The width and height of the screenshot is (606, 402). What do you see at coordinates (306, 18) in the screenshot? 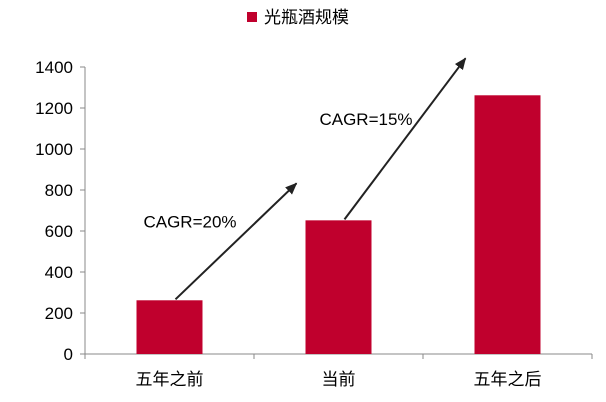
I see `legend-label: 光瓶酒规模` at bounding box center [306, 18].